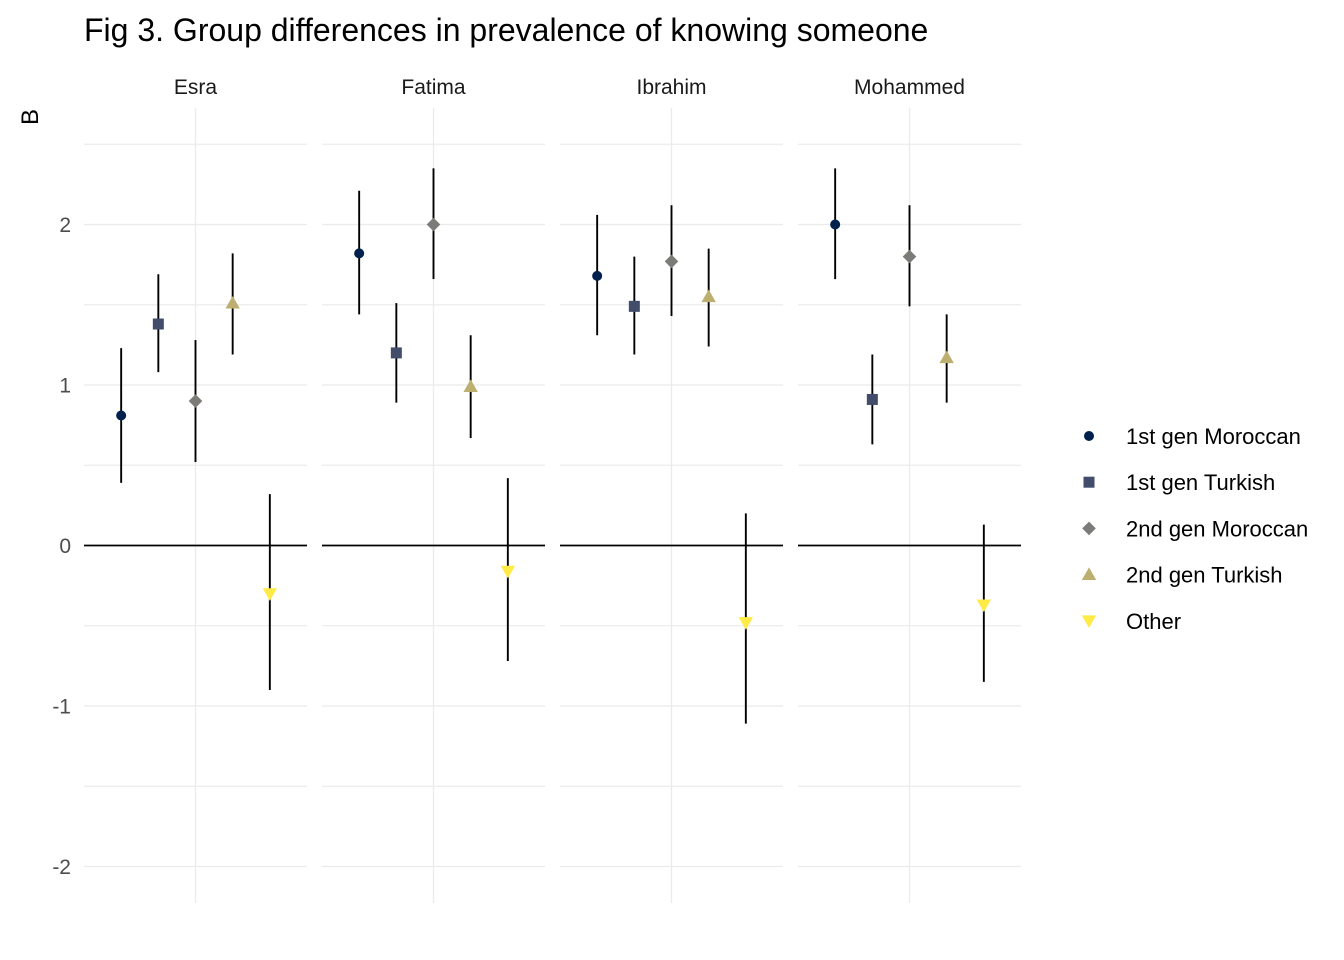  Describe the element at coordinates (1153, 621) in the screenshot. I see `legend-label: Other` at that location.